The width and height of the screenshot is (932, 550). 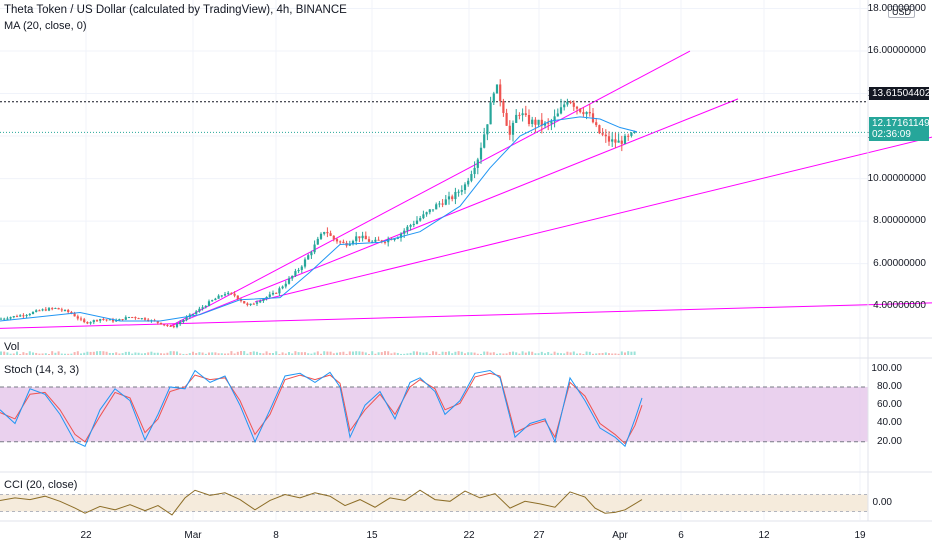 I want to click on price-axis-label: 16.00000000, so click(x=896, y=51).